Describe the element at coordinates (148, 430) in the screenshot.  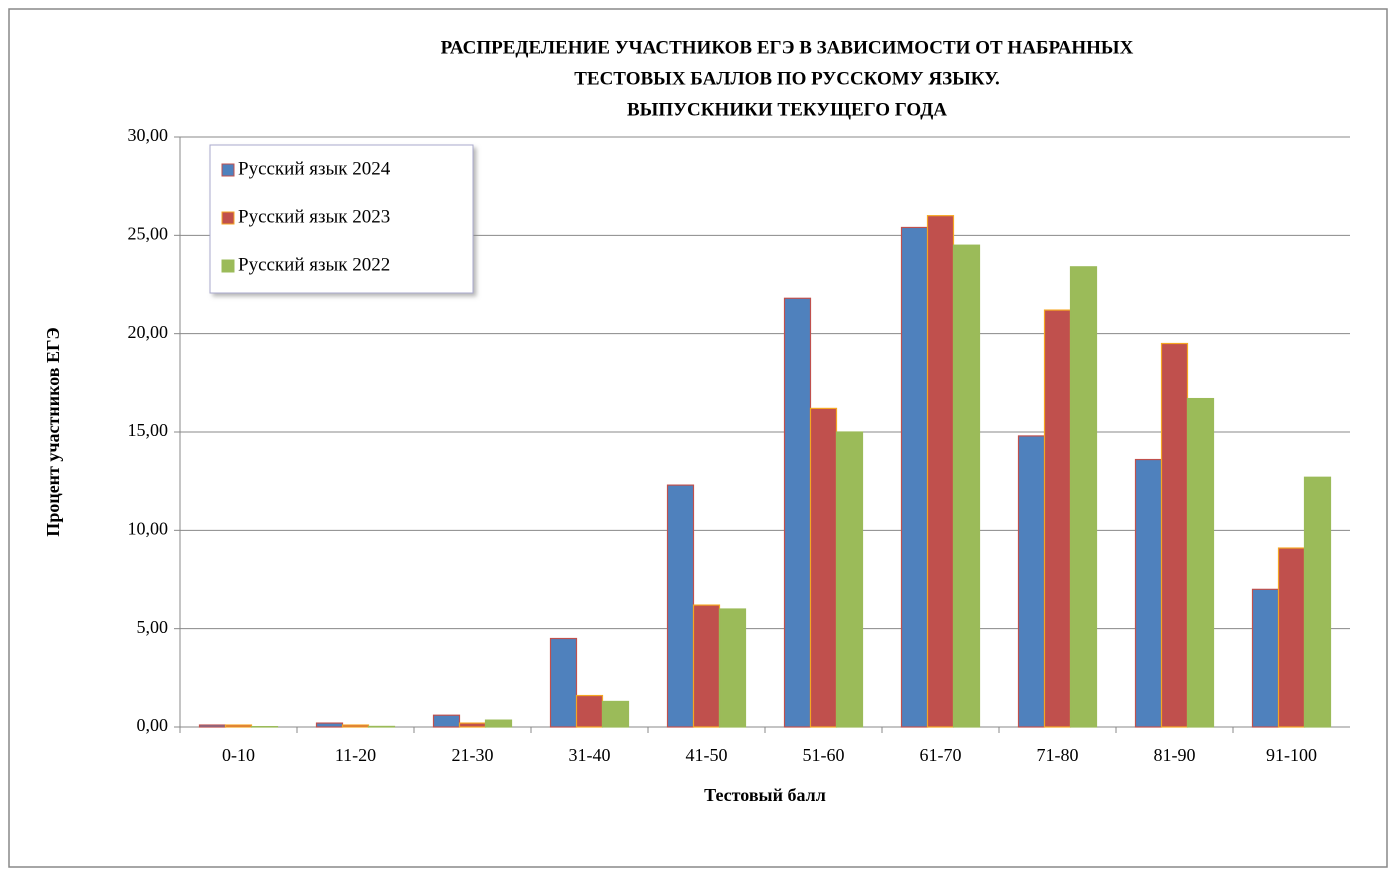
I see `y-tick-label: 15,00` at that location.